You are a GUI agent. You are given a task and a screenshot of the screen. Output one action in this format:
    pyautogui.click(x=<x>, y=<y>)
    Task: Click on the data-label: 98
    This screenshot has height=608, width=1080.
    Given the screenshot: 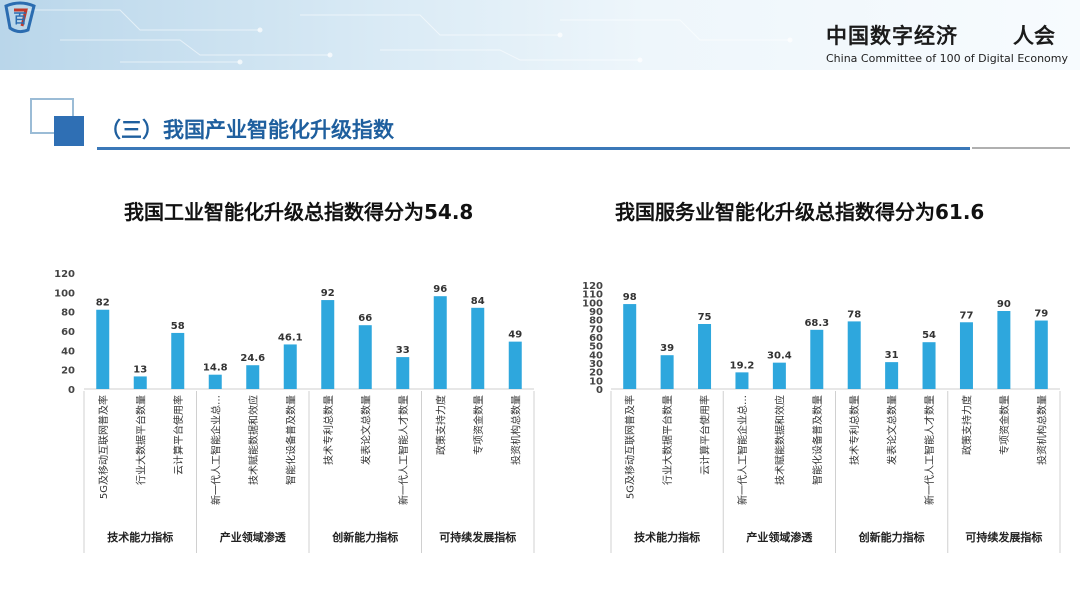 What is the action you would take?
    pyautogui.click(x=630, y=297)
    